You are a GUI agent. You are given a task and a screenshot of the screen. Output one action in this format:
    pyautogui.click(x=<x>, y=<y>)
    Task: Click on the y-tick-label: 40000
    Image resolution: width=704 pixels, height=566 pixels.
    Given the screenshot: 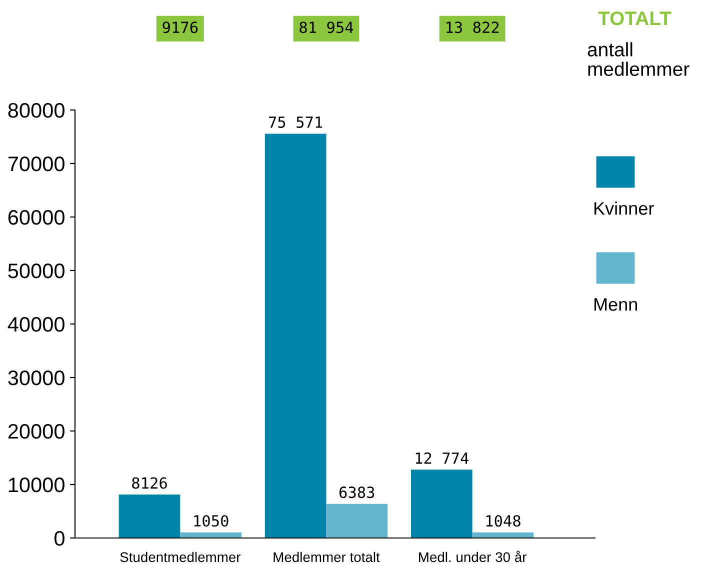 What is the action you would take?
    pyautogui.click(x=36, y=324)
    